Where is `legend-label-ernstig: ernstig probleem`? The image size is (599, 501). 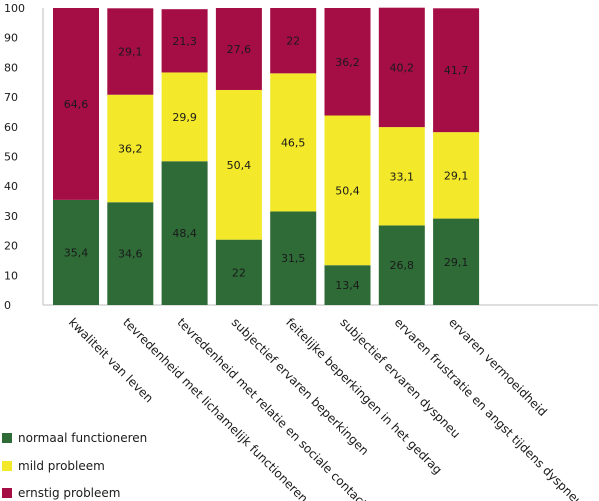 legend-label-ernstig: ernstig probleem is located at coordinates (69, 493).